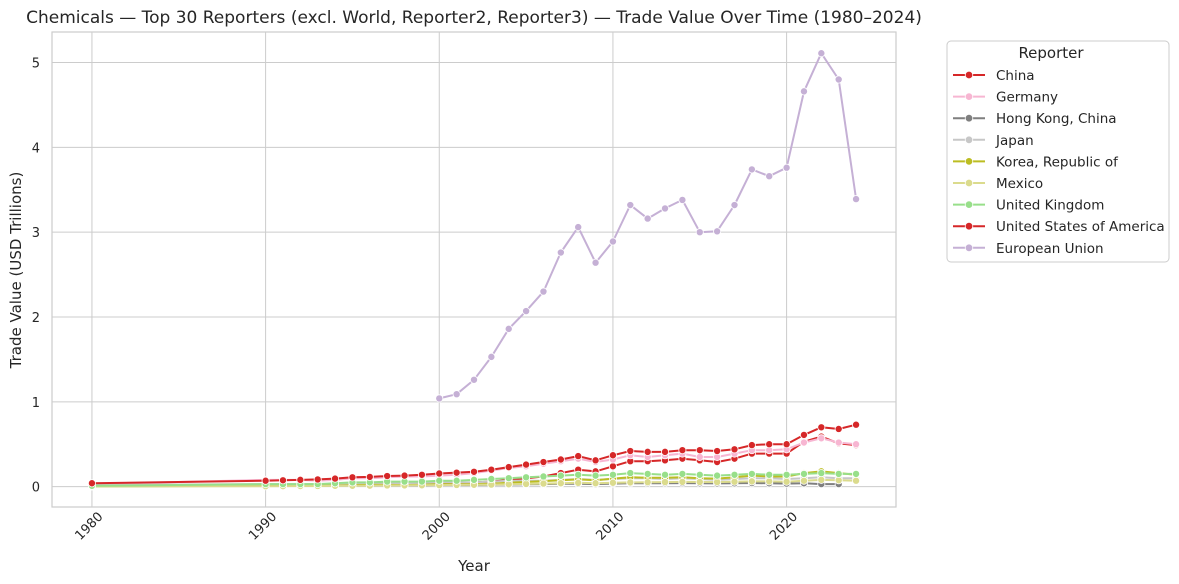 The height and width of the screenshot is (584, 1179). I want to click on x-axis-label: Year, so click(474, 566).